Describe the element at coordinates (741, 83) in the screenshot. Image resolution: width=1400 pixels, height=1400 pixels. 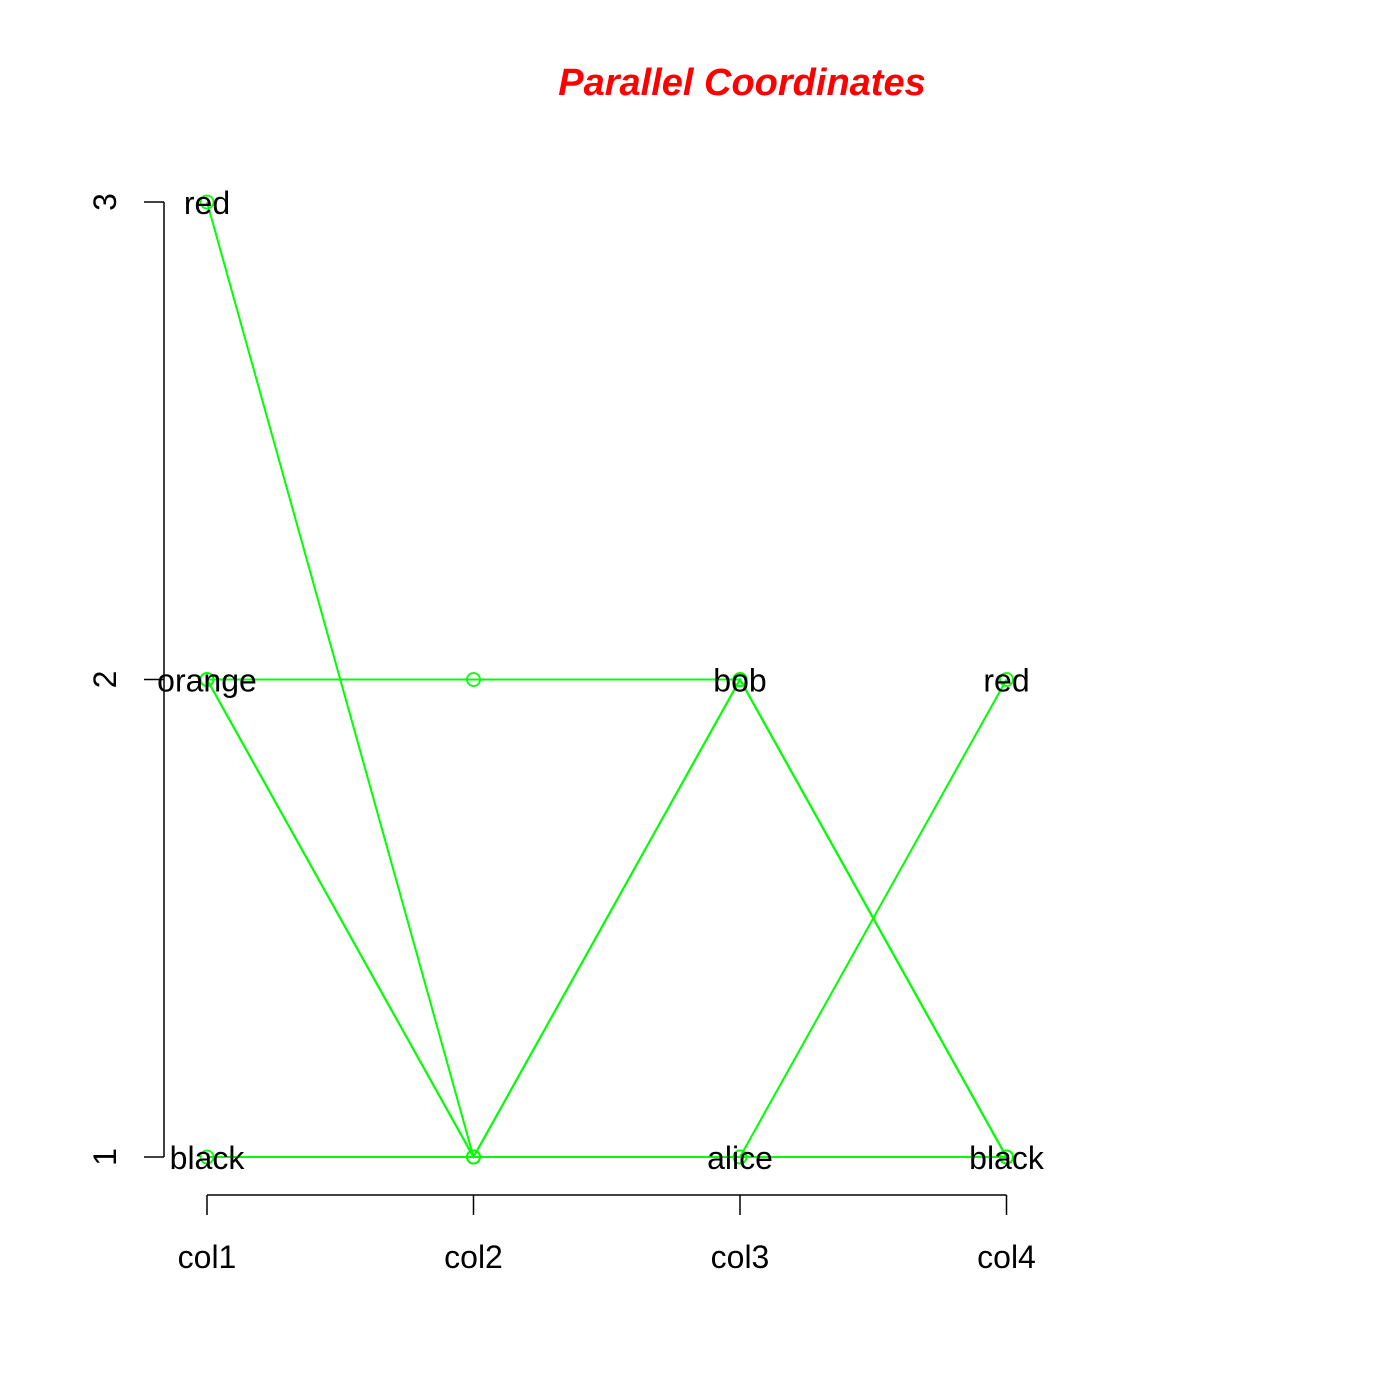
I see `chart-title: Parallel Coordinates` at that location.